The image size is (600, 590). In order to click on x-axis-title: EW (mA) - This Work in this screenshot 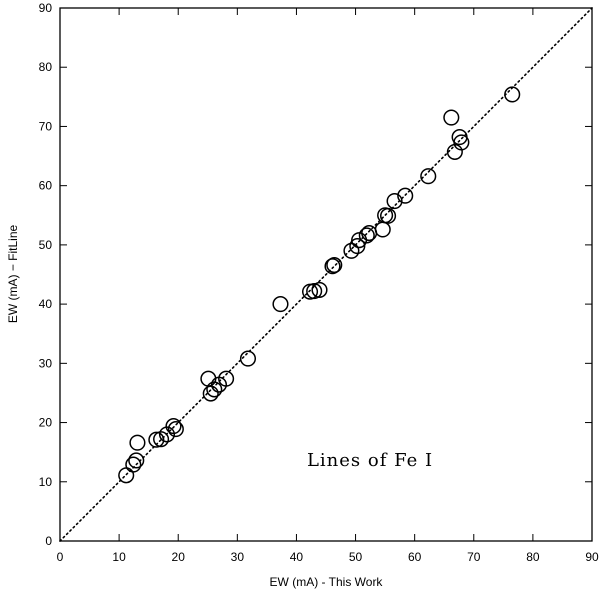, I will do `click(327, 582)`.